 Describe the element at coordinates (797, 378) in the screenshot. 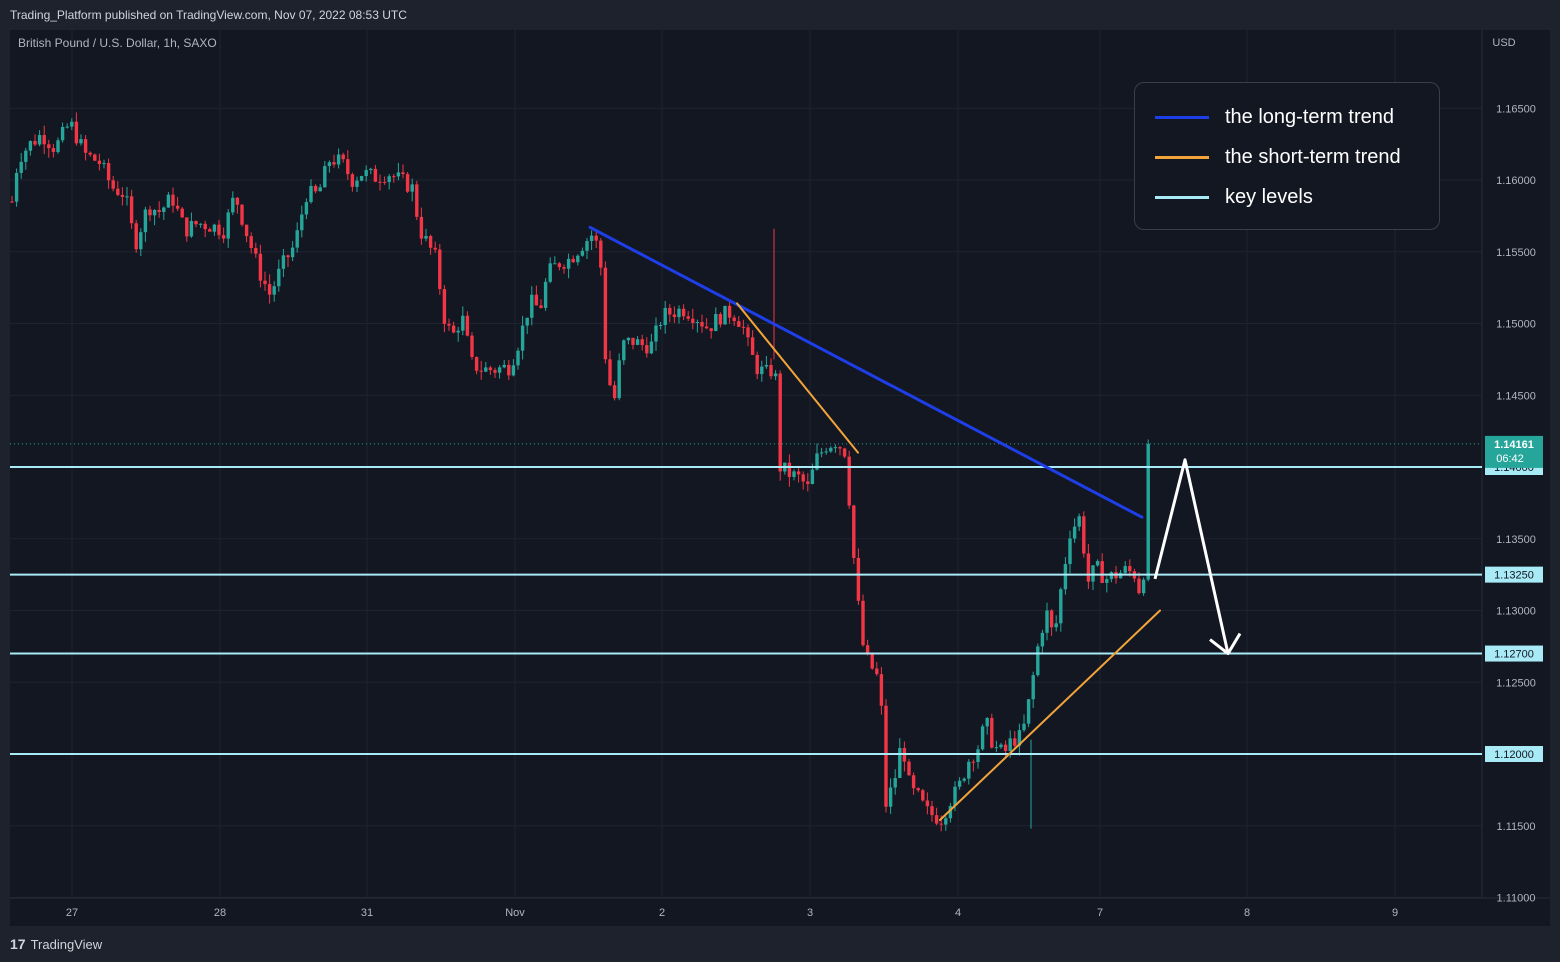

I see `short-term-trend-line-down` at that location.